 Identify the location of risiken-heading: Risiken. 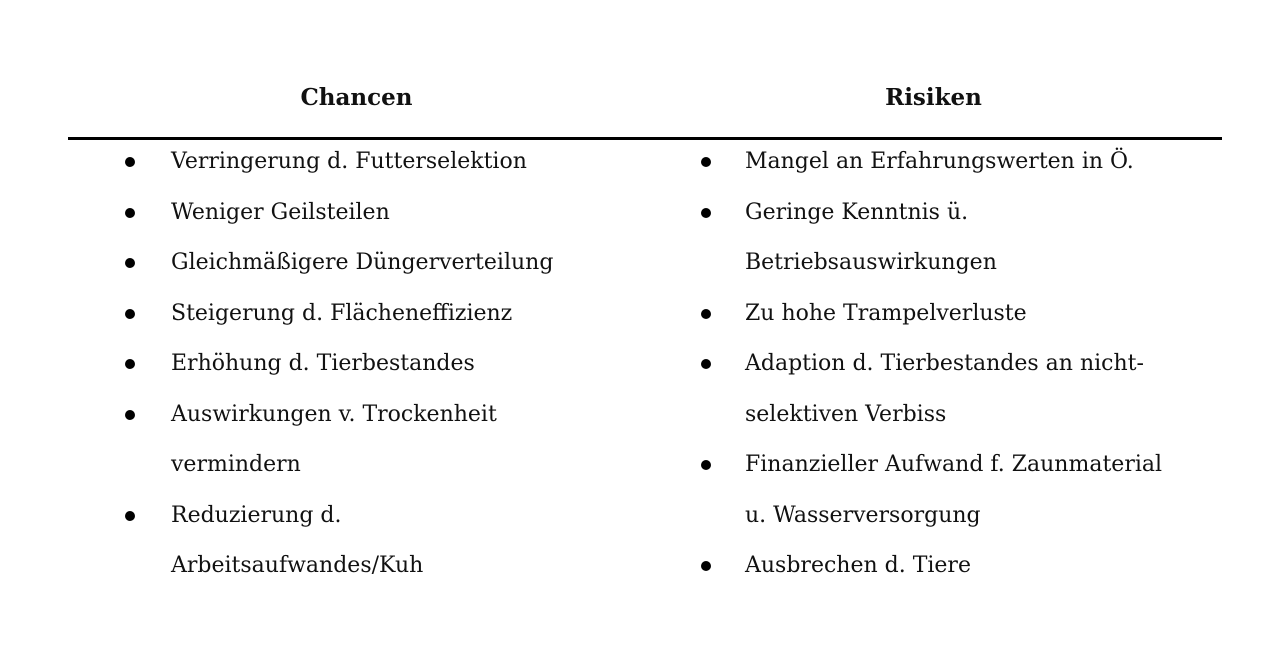
(933, 97).